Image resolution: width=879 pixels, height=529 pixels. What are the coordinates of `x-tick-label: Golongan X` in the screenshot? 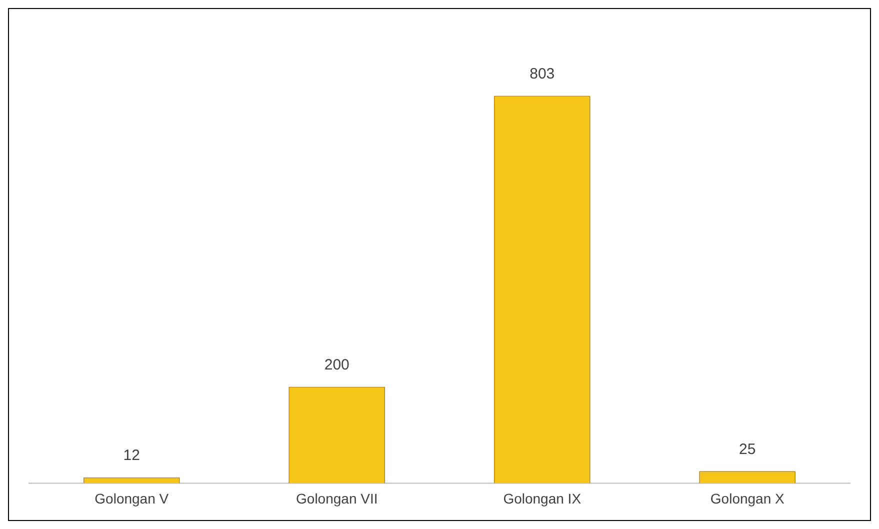 It's located at (748, 498).